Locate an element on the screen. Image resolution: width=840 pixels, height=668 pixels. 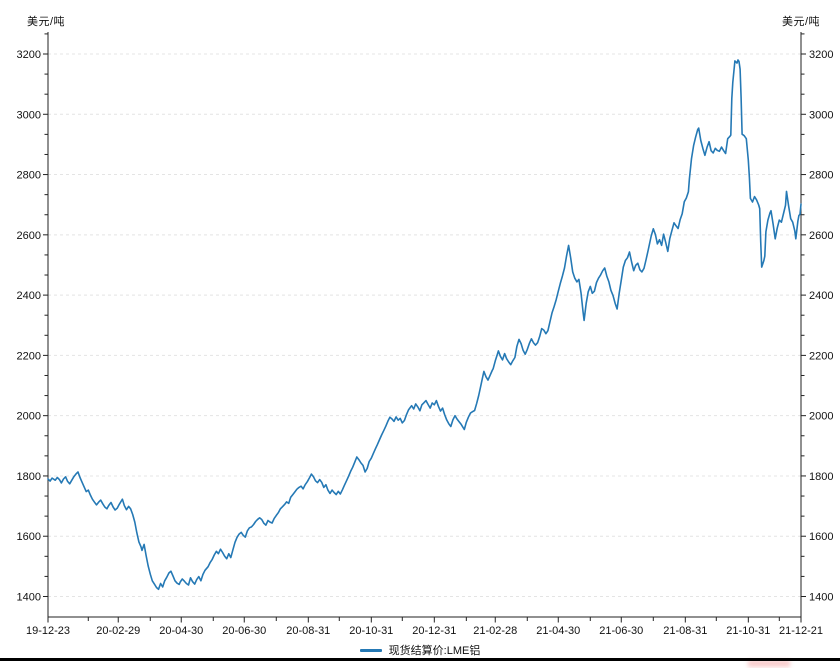
y-tick-label-left: 1400 is located at coordinates (29, 598).